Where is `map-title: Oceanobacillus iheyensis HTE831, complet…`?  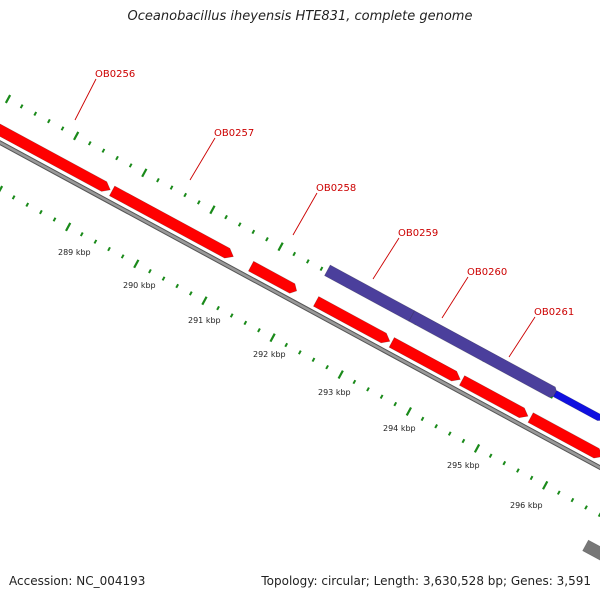 map-title: Oceanobacillus iheyensis HTE831, complet… is located at coordinates (300, 16).